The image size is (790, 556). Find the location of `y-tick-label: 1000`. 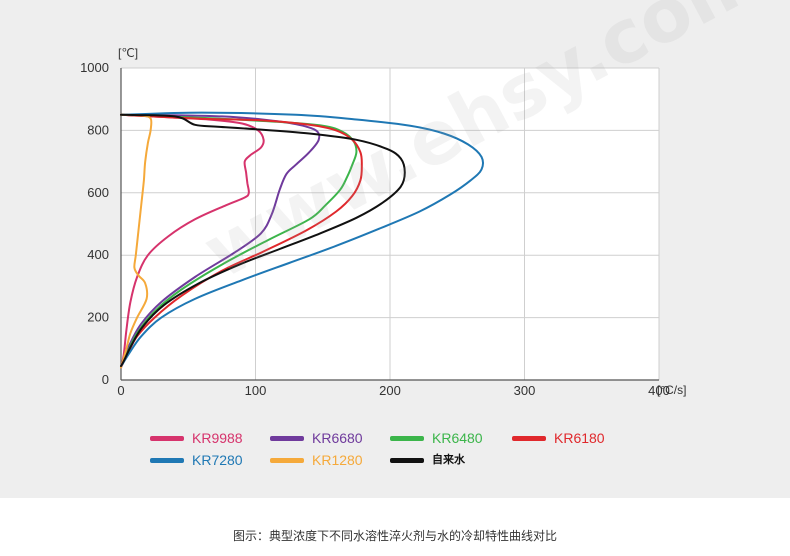

y-tick-label: 1000 is located at coordinates (94, 67).